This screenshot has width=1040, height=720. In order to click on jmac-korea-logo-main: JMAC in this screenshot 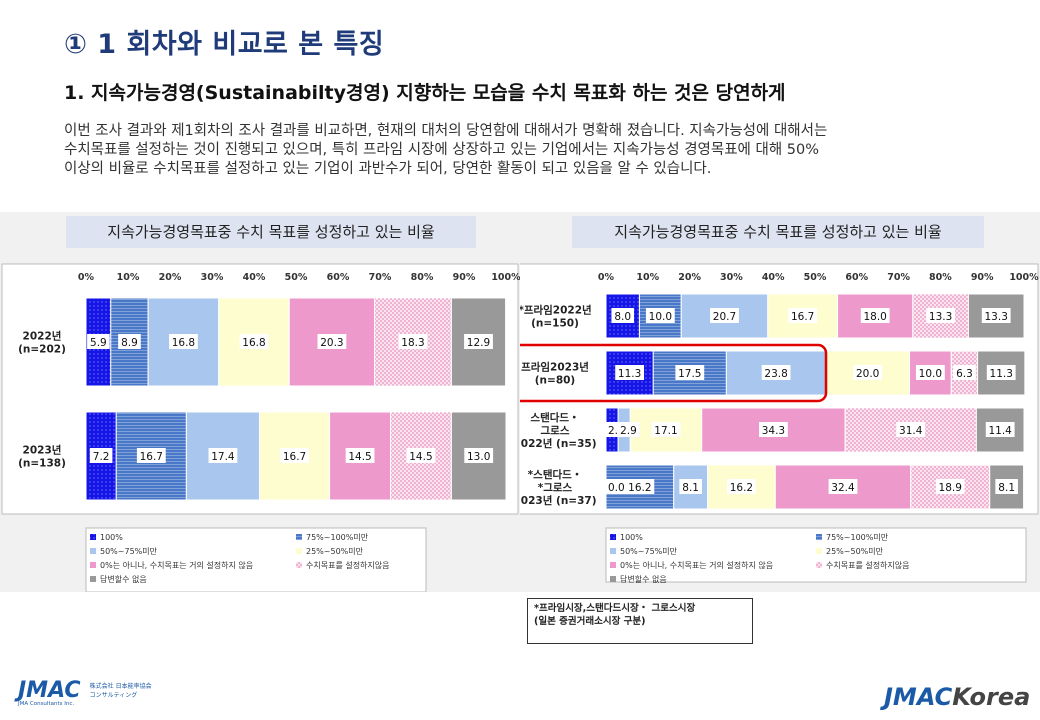, I will do `click(918, 697)`.